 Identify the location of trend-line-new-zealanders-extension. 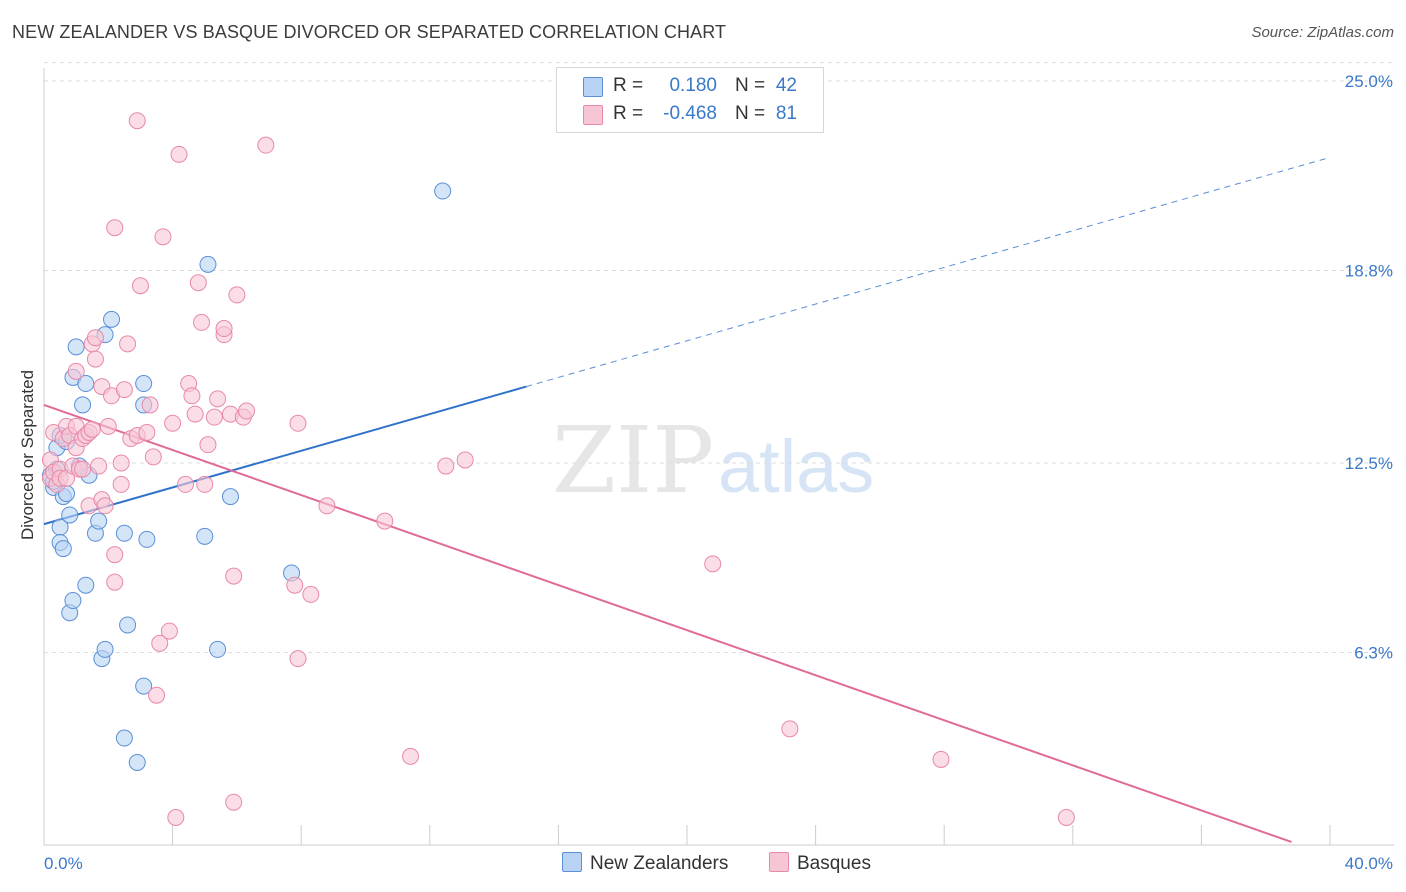
(928, 272).